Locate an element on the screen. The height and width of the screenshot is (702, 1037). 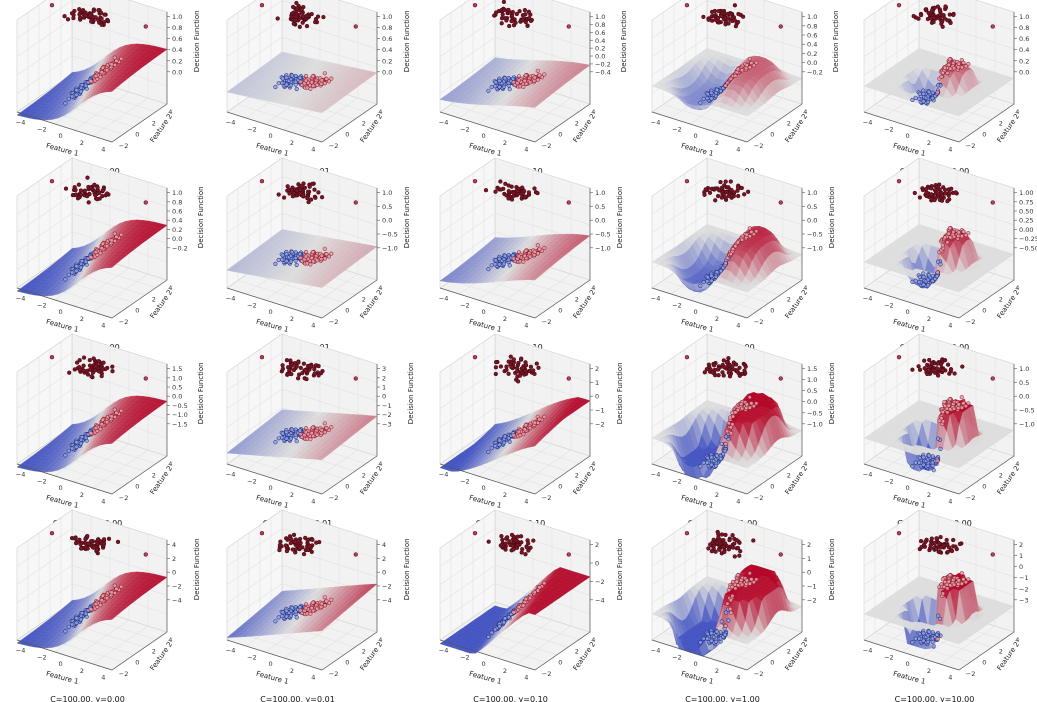
x-tick-label: −2 is located at coordinates (889, 129).